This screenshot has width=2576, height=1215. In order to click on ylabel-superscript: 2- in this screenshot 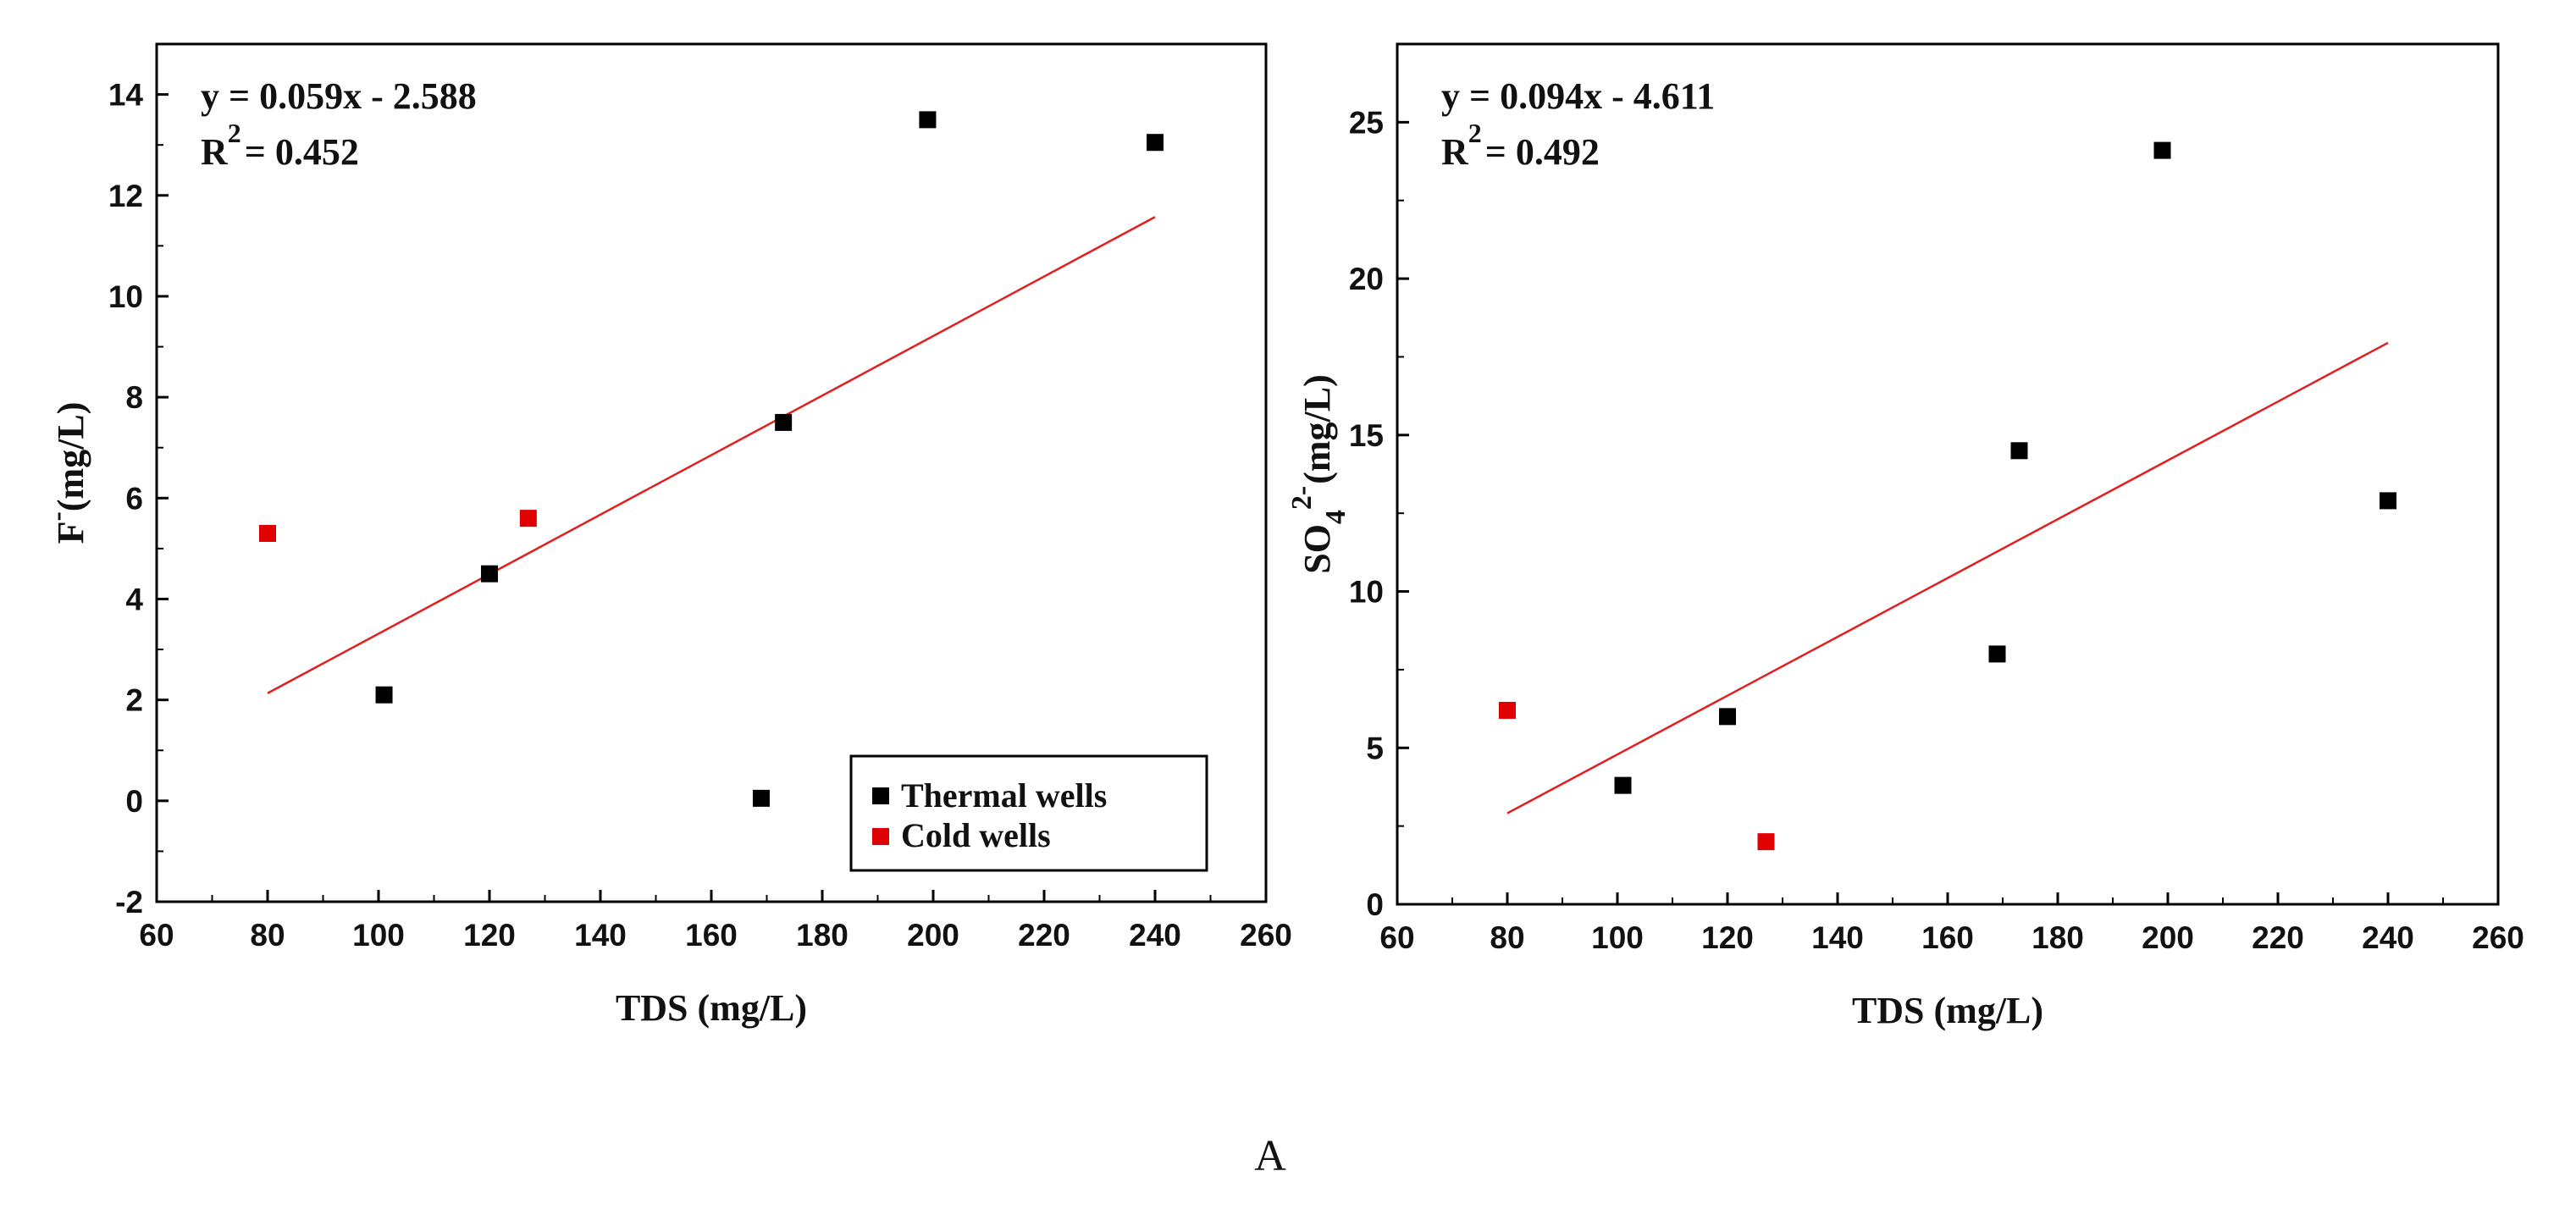, I will do `click(1302, 498)`.